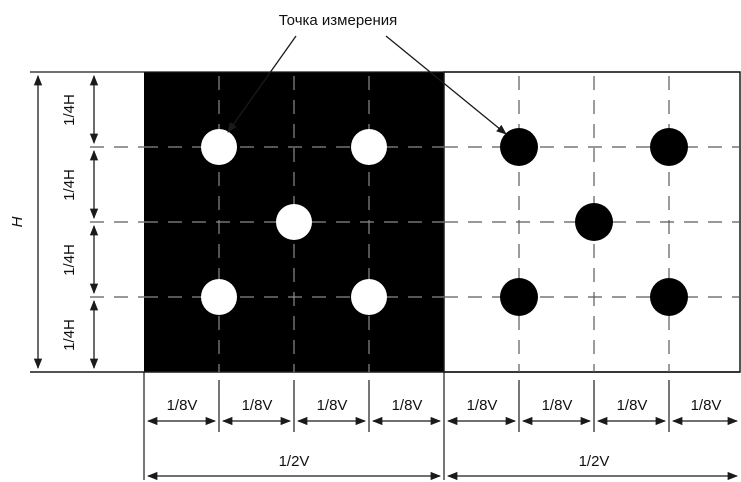 Image resolution: width=741 pixels, height=482 pixels. What do you see at coordinates (69, 222) in the screenshot?
I see `quarter-labels: 1/4H 1/4H 1/4H 1/4H` at bounding box center [69, 222].